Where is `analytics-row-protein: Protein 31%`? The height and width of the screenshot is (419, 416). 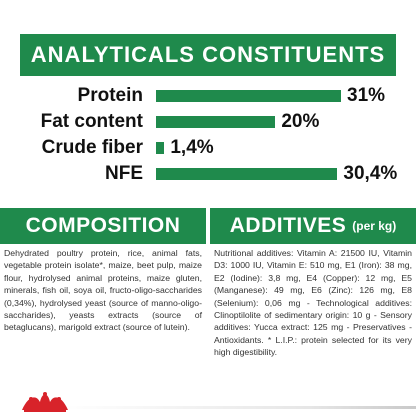
analytics-row-protein: Protein 31% is located at coordinates (208, 96).